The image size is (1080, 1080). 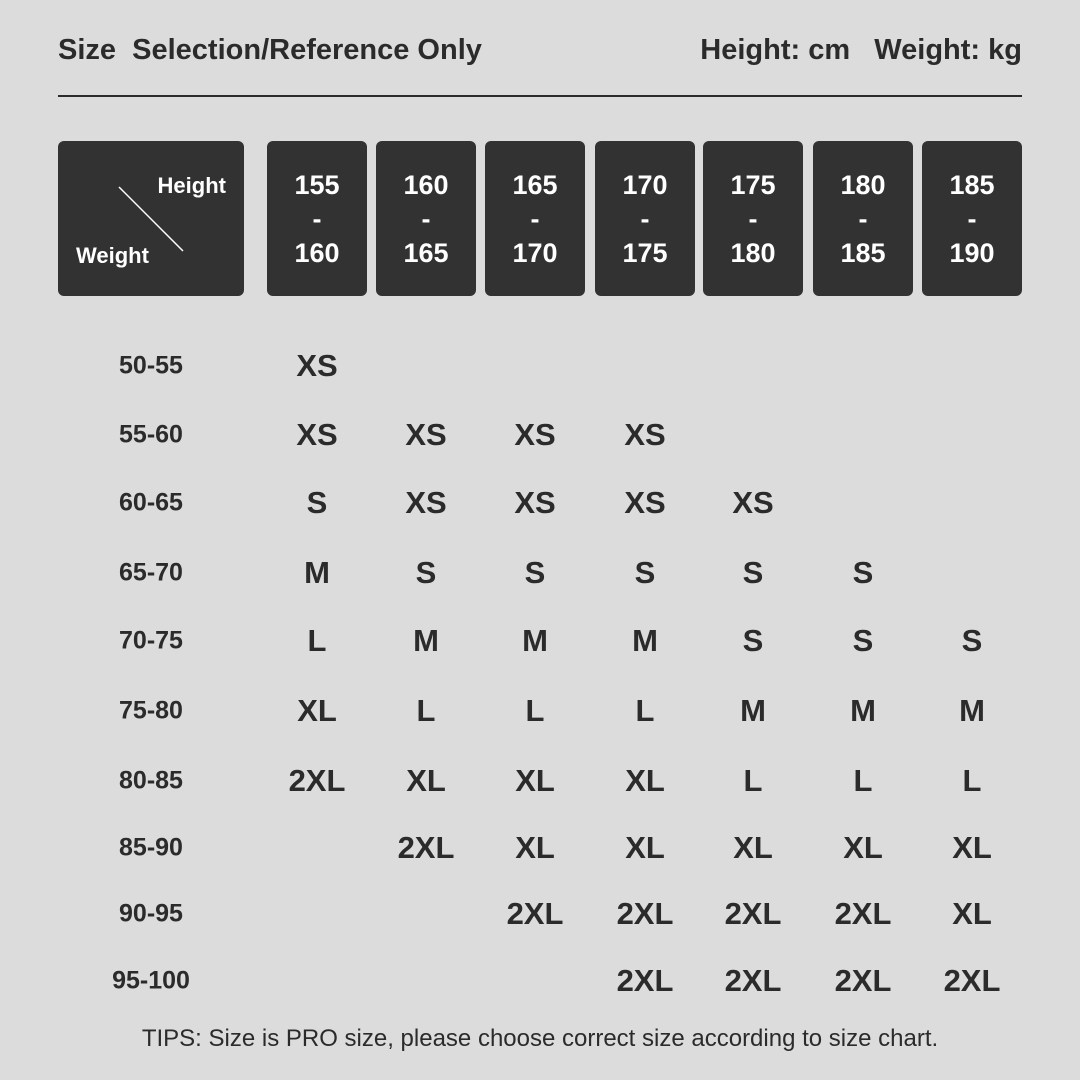 I want to click on height-column-header: 165-170, so click(x=535, y=218).